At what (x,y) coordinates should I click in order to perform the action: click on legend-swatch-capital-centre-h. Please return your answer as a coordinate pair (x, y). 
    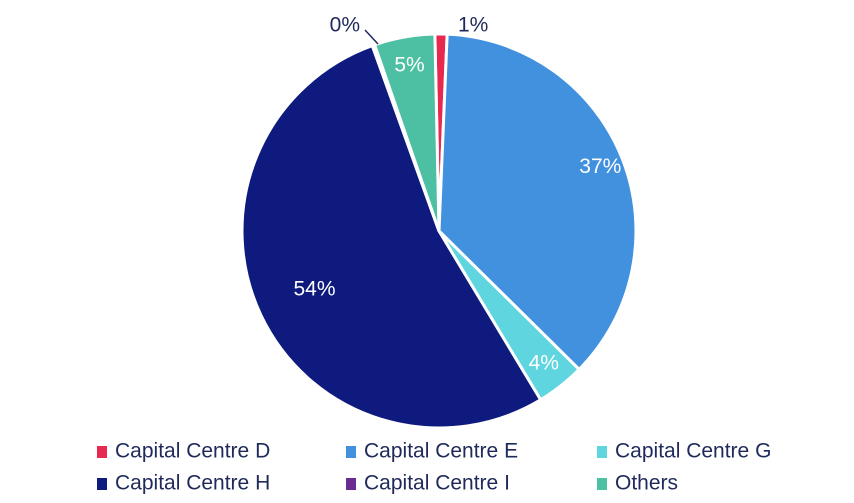
    Looking at the image, I should click on (102, 484).